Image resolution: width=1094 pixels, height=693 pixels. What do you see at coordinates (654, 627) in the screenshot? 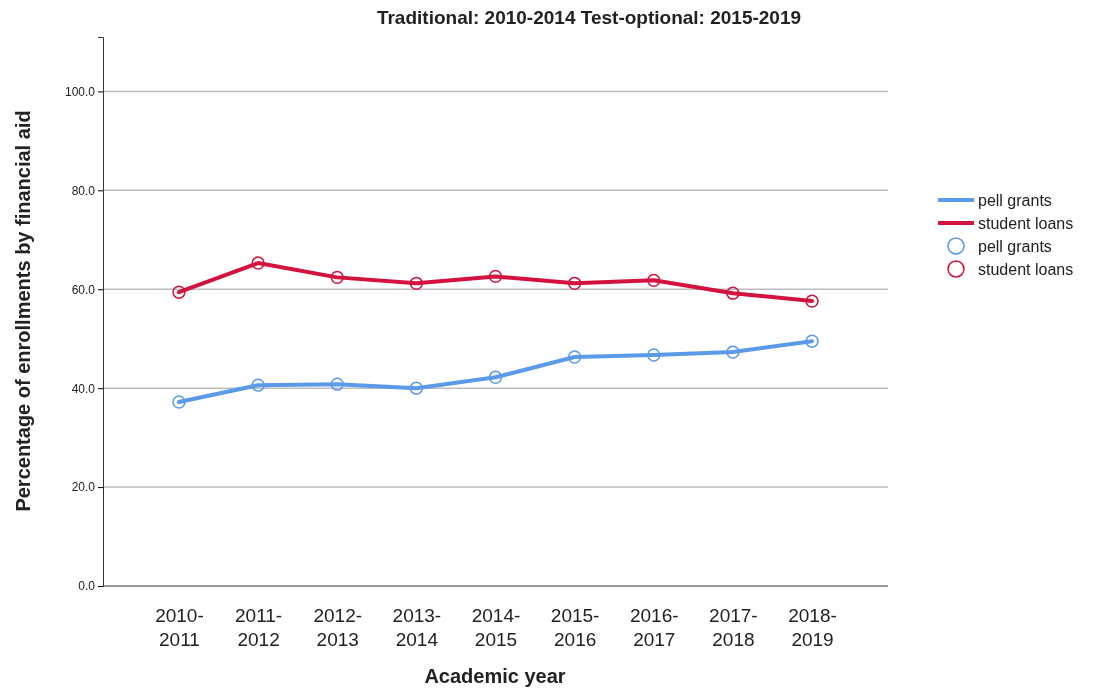
I see `x-tick-label: 2016-2017` at bounding box center [654, 627].